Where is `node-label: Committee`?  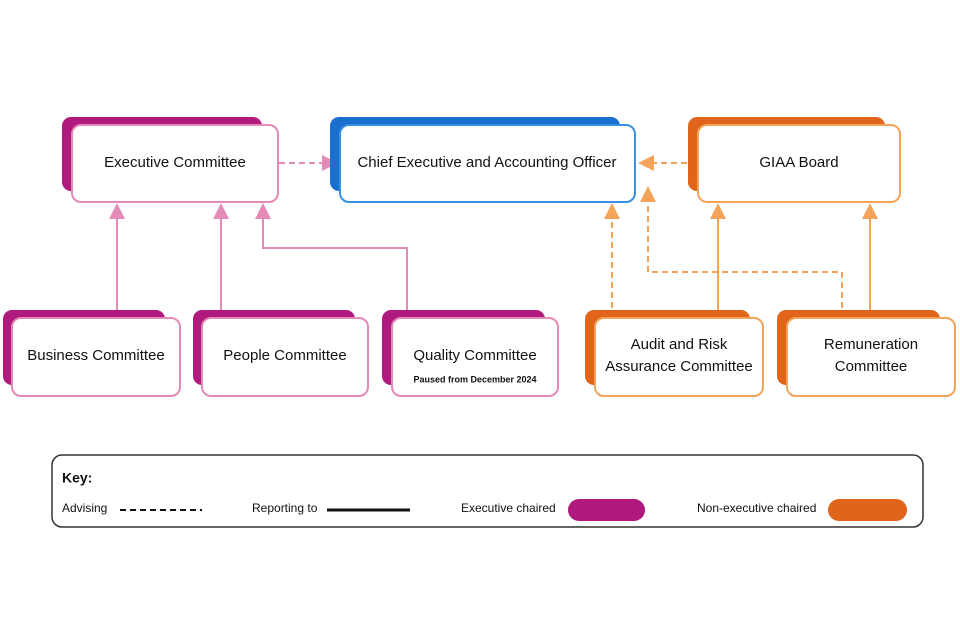
node-label: Committee is located at coordinates (871, 366).